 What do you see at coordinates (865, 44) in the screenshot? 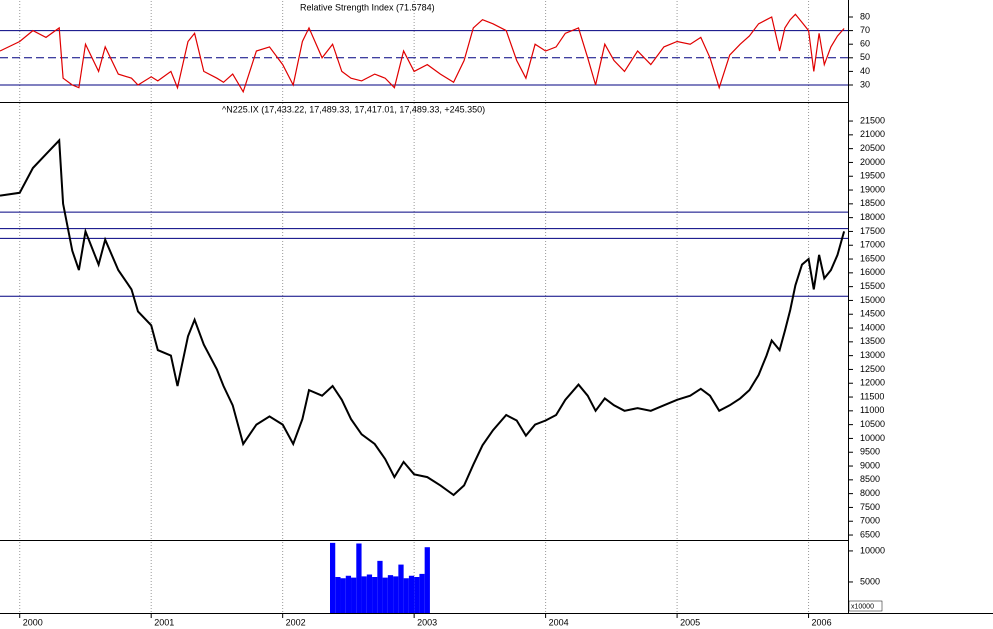
I see `y-tick-label: 60` at bounding box center [865, 44].